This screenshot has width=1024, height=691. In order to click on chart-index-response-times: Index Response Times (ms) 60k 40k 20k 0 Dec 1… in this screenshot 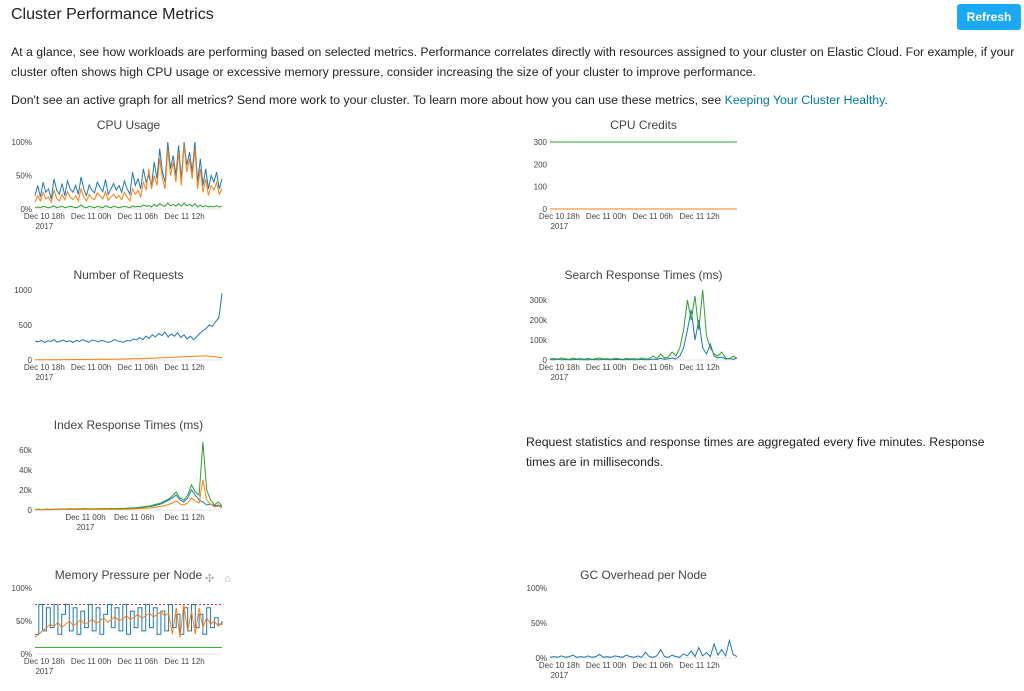, I will do `click(130, 475)`.